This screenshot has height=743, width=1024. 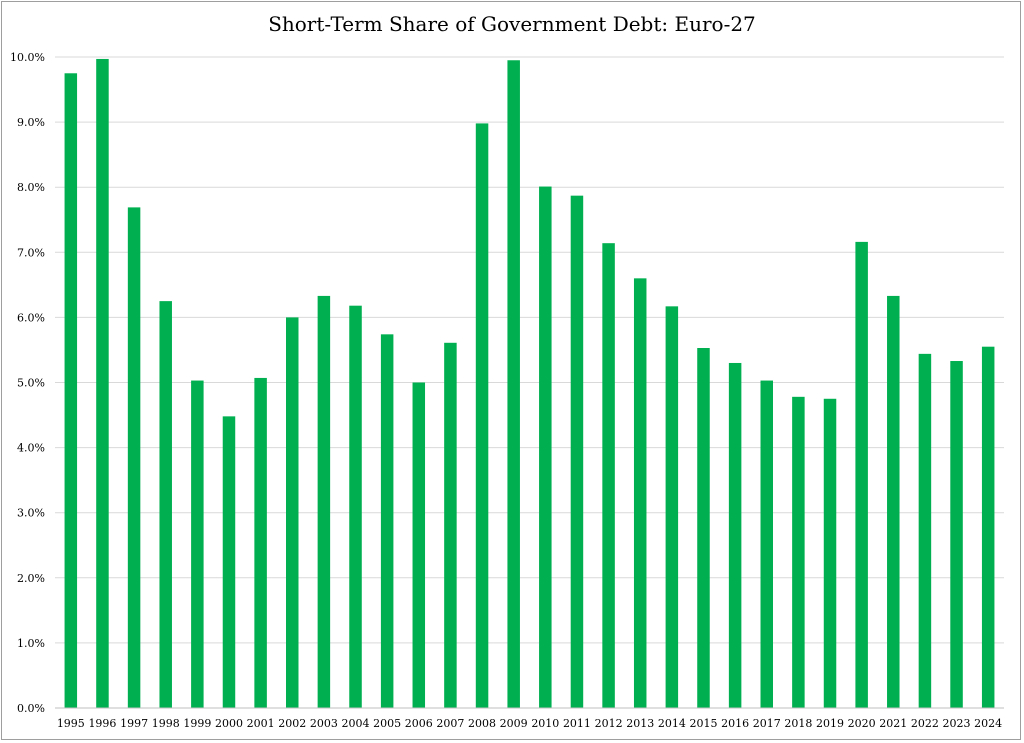 What do you see at coordinates (166, 723) in the screenshot?
I see `x-tick-label: 1998` at bounding box center [166, 723].